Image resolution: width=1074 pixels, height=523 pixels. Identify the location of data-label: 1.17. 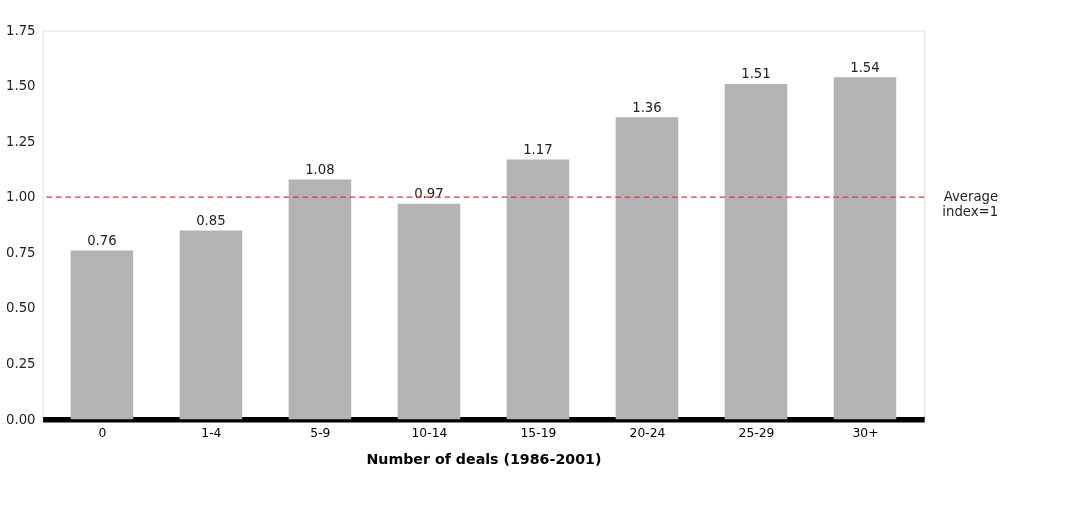
(538, 149).